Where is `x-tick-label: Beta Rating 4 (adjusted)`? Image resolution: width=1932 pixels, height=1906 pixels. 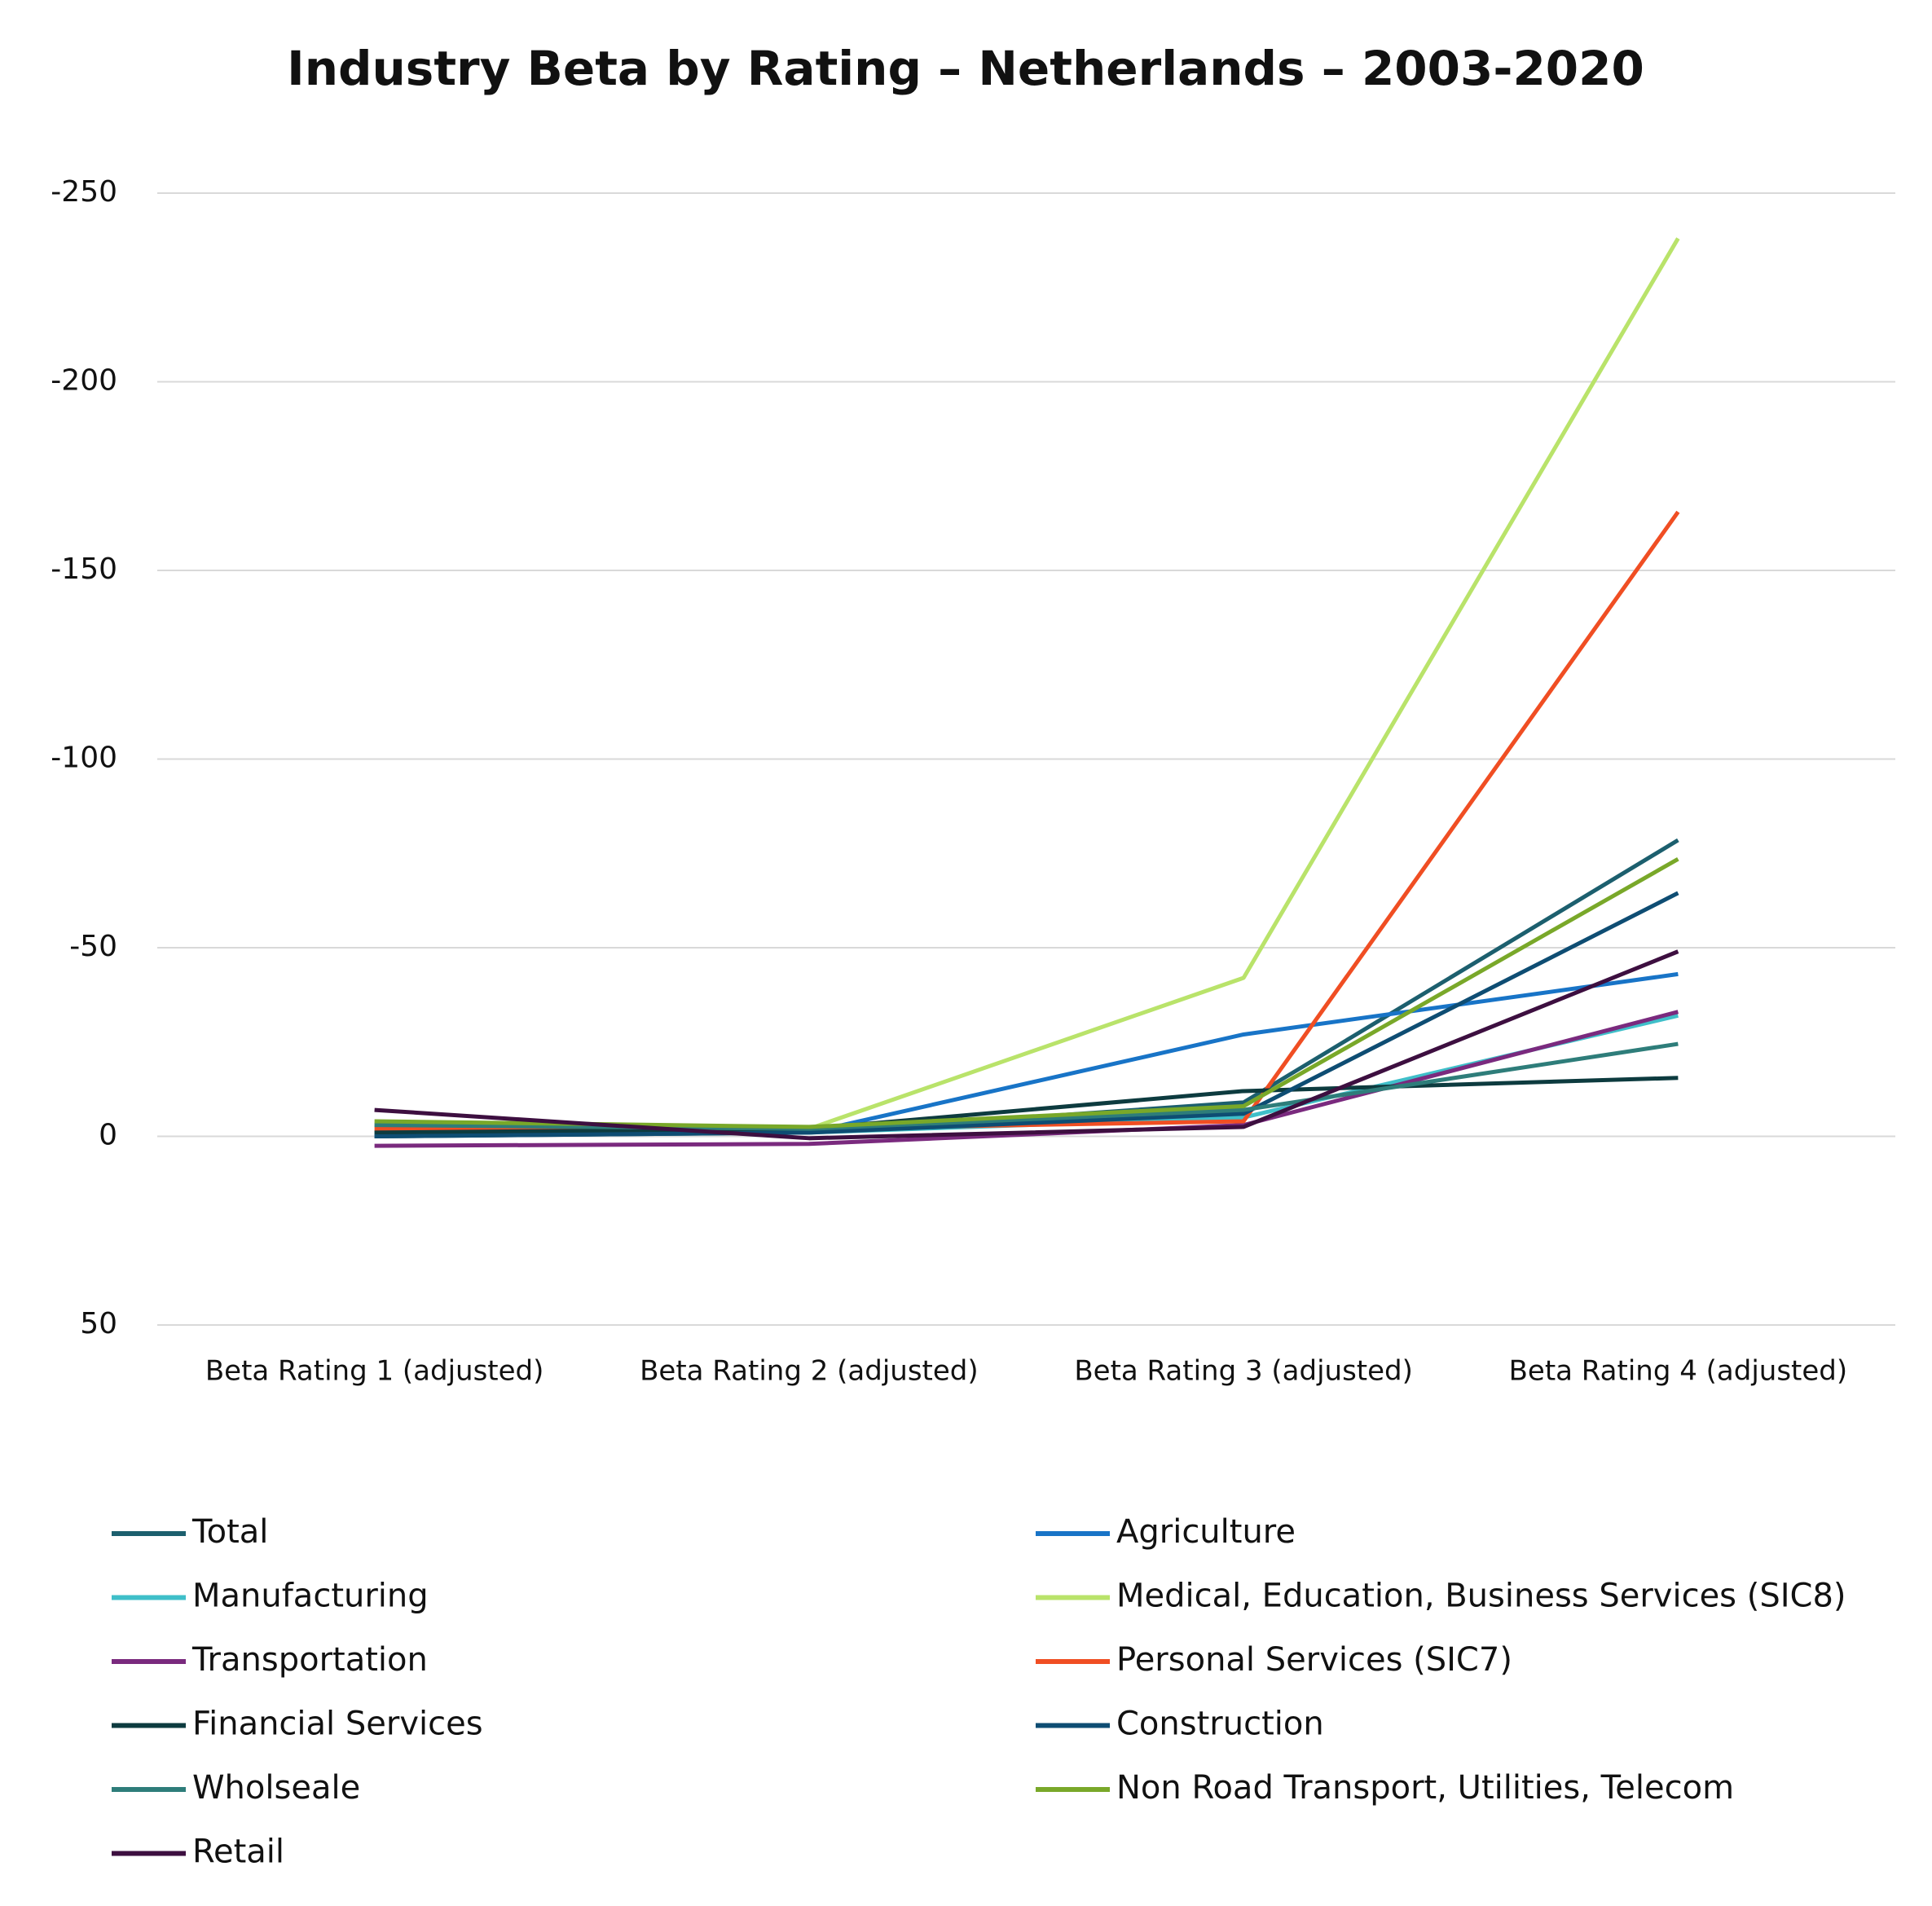 x-tick-label: Beta Rating 4 (adjusted) is located at coordinates (1678, 1371).